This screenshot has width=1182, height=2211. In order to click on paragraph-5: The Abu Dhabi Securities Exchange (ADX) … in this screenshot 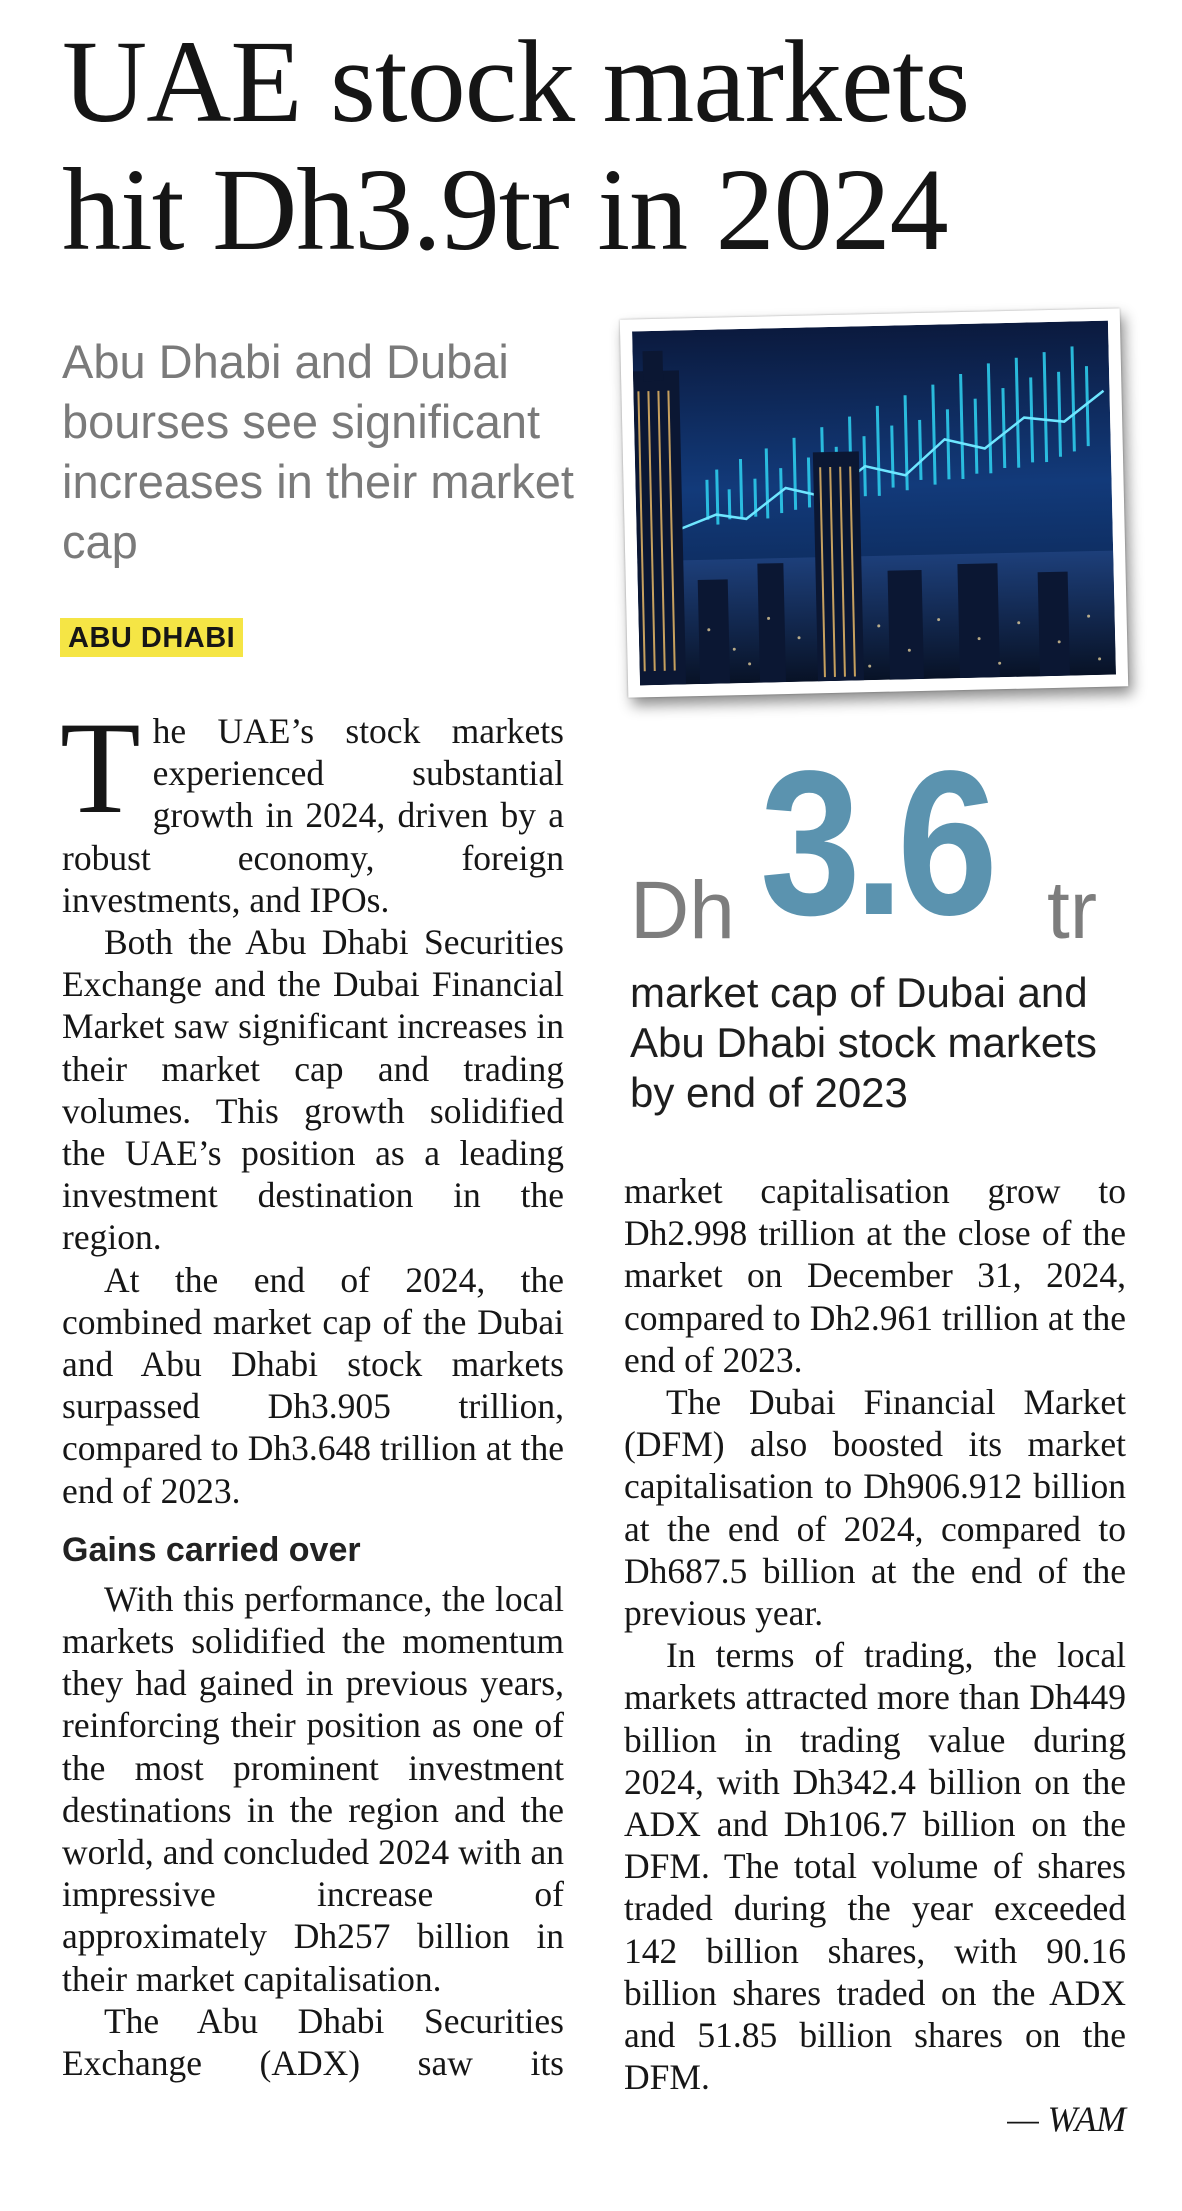, I will do `click(313, 2042)`.